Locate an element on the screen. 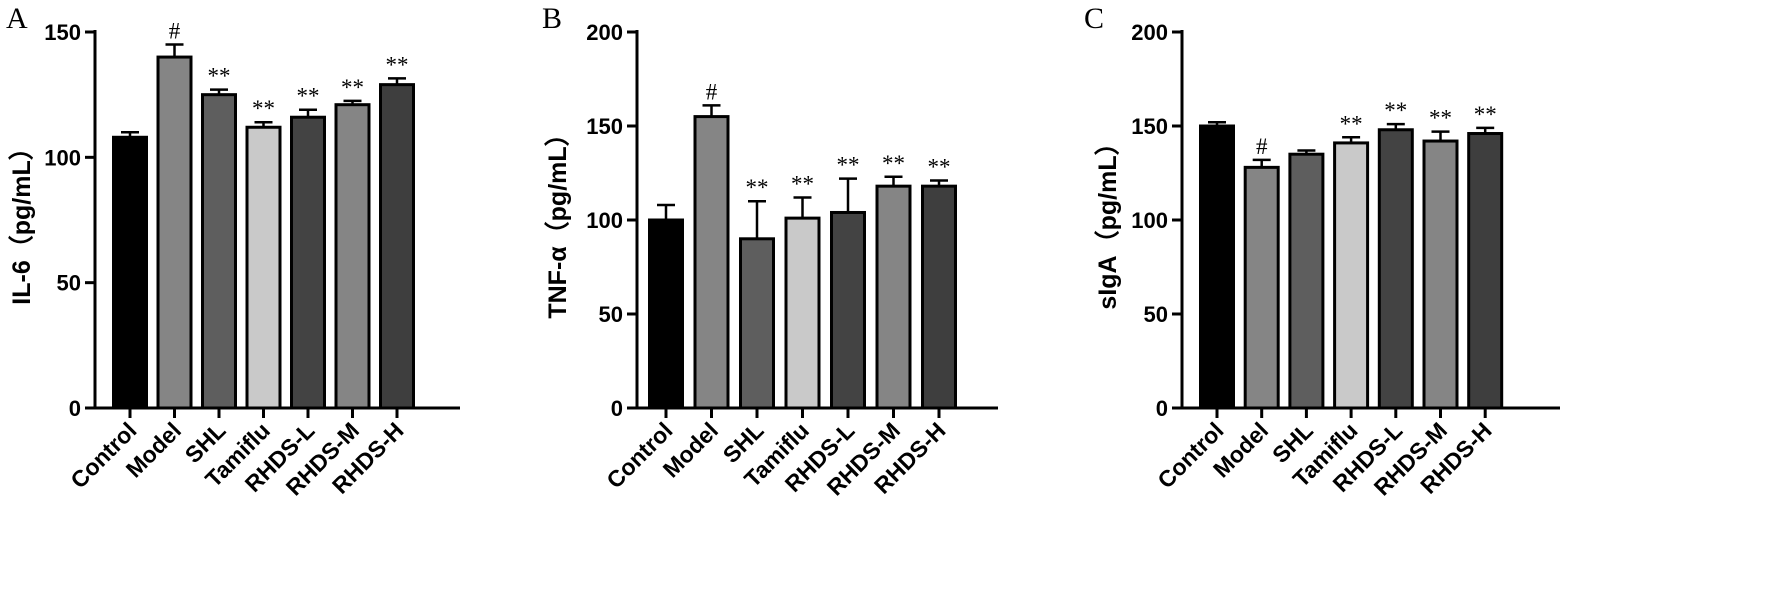 The width and height of the screenshot is (1772, 607). panel-letter: C is located at coordinates (1094, 18).